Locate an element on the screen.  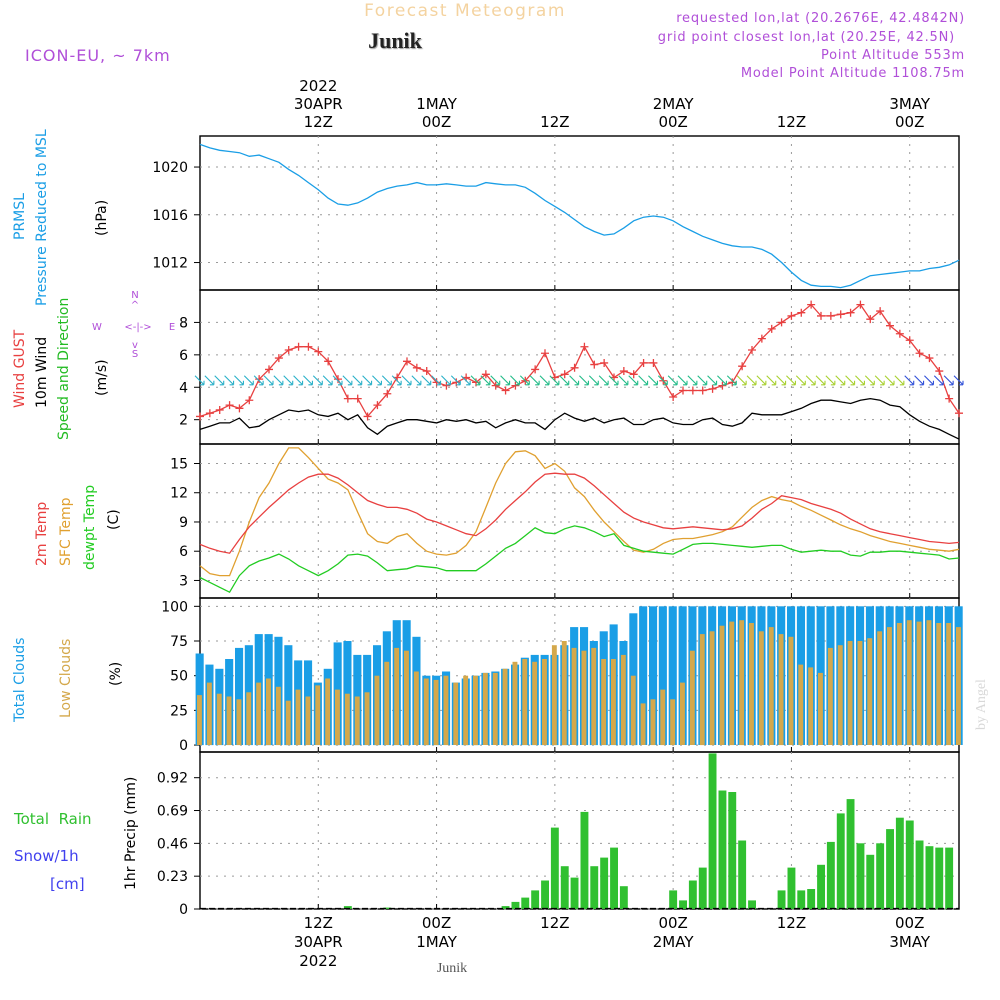
compass-e: E is located at coordinates (172, 327).